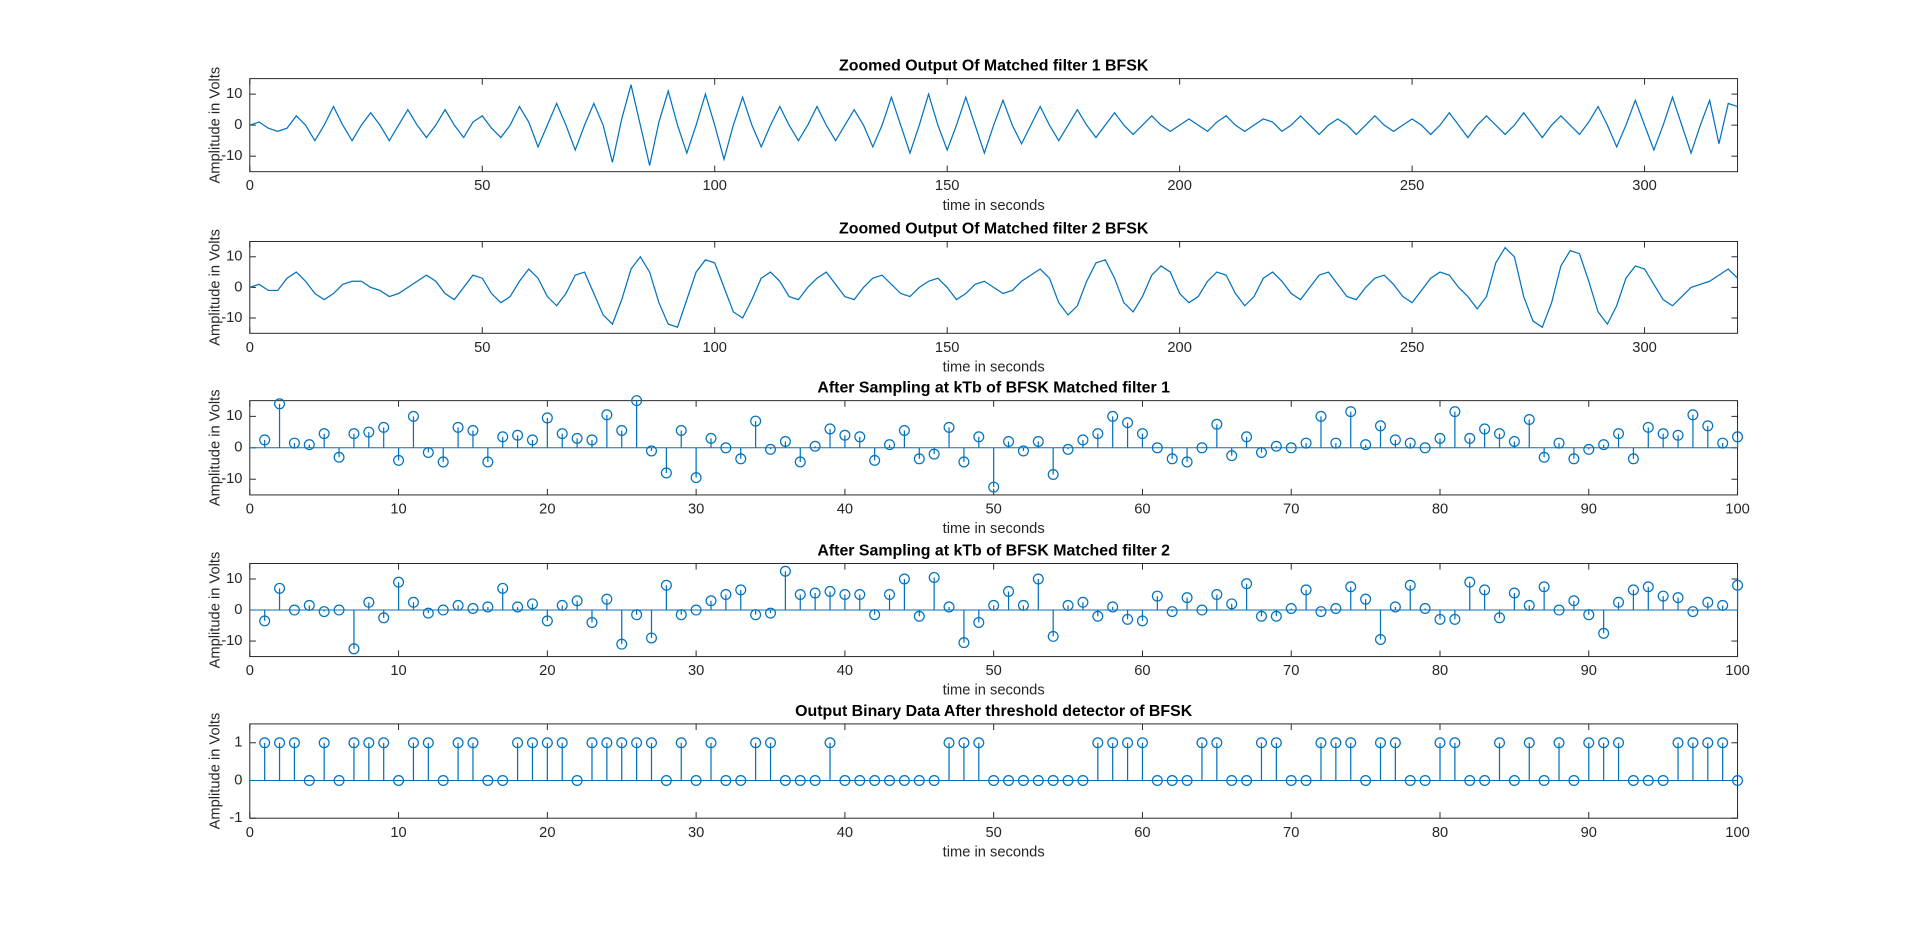 This screenshot has width=1920, height=936. What do you see at coordinates (994, 852) in the screenshot?
I see `x-axis-label: time in seconds` at bounding box center [994, 852].